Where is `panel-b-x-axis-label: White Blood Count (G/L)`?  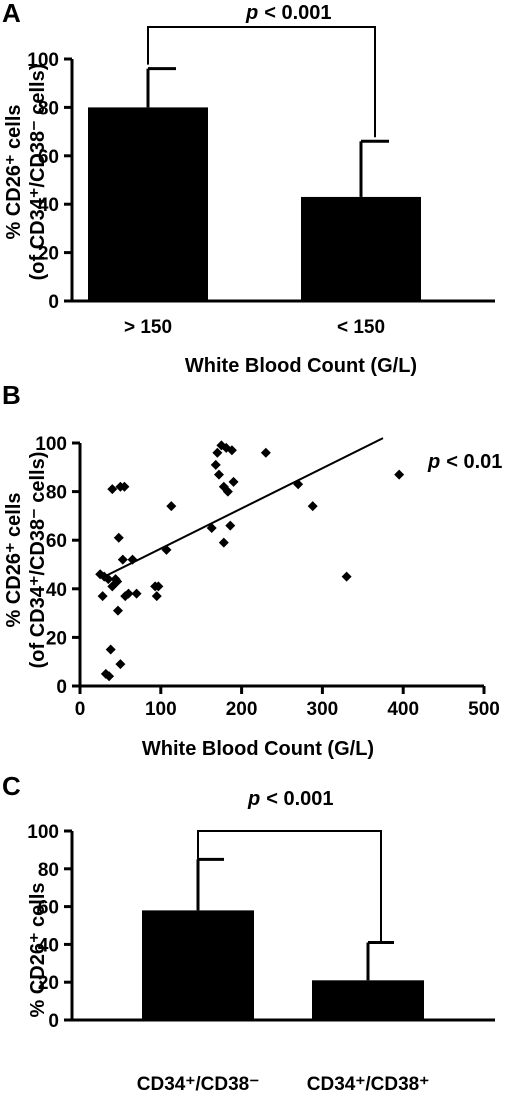
panel-b-x-axis-label: White Blood Count (G/L) is located at coordinates (258, 749).